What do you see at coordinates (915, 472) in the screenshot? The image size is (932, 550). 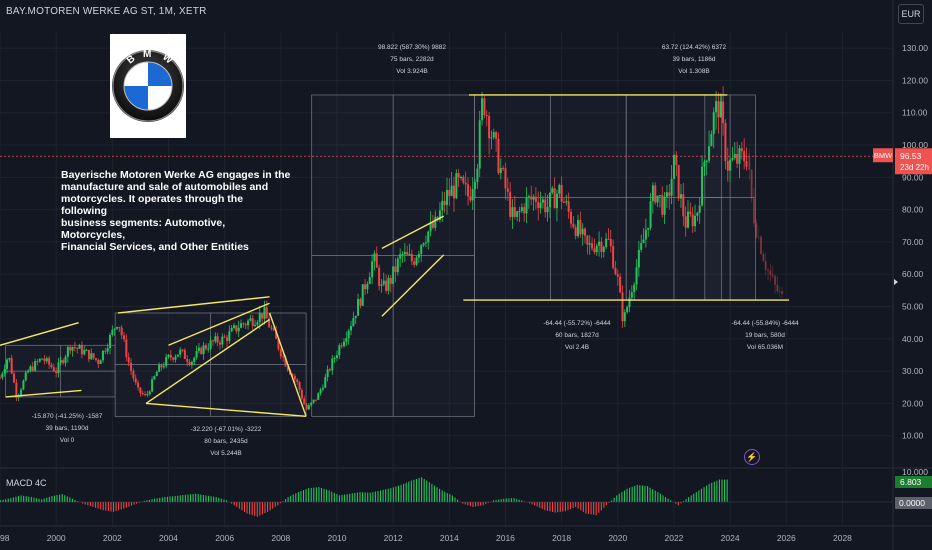 I see `macd-axis-label: 10.000` at bounding box center [915, 472].